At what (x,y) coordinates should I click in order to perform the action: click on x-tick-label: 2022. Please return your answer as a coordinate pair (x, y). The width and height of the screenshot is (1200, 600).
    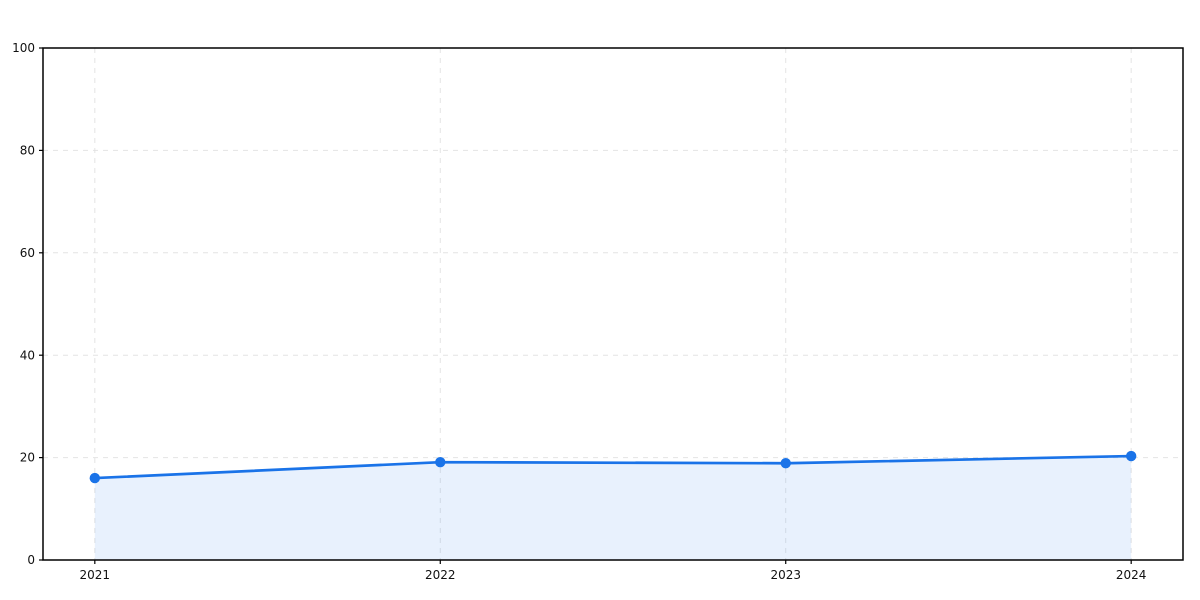
    Looking at the image, I should click on (440, 575).